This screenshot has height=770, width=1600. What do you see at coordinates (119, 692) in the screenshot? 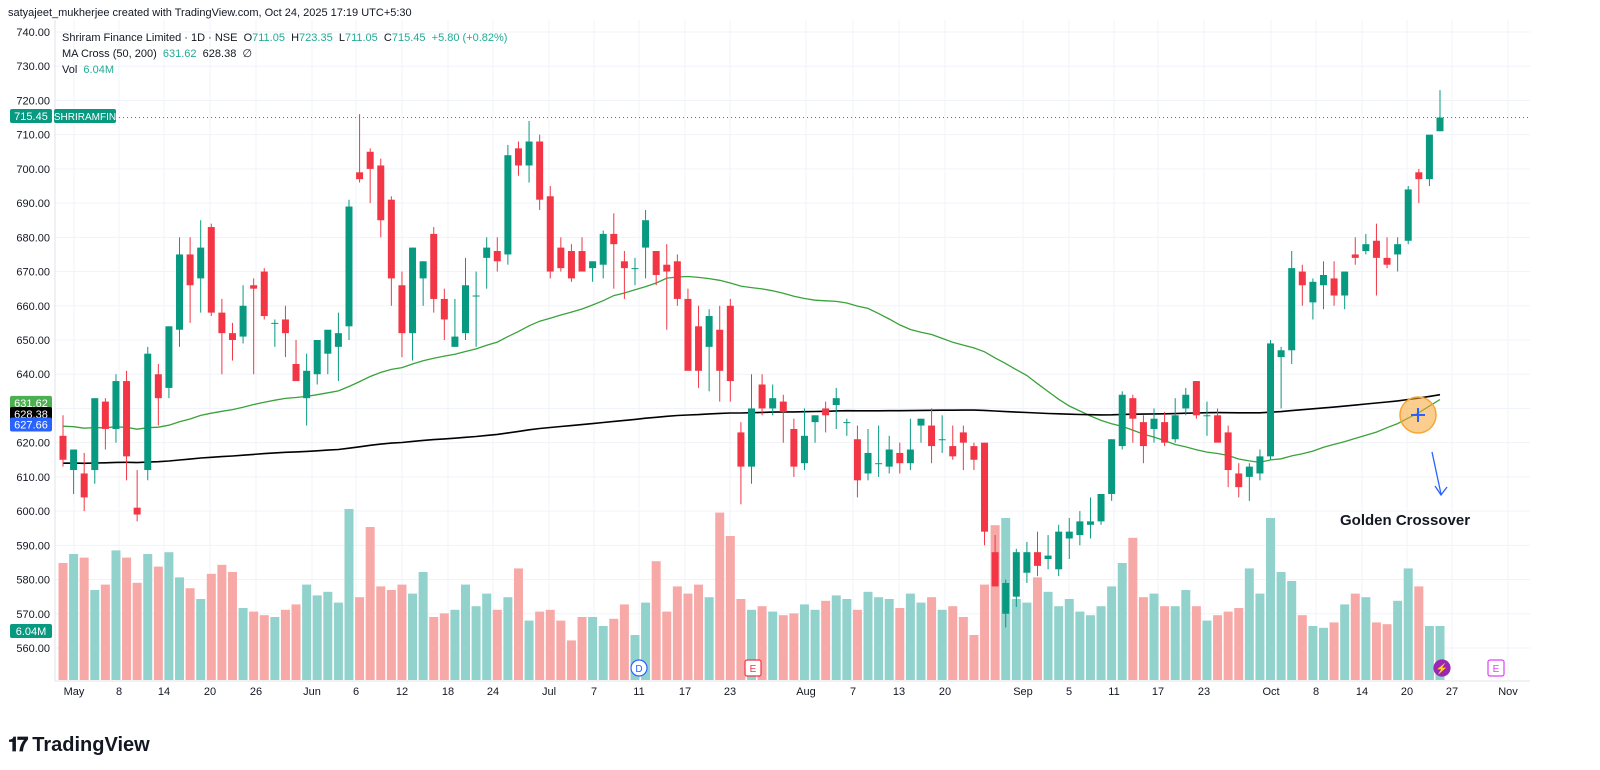
I see `time-tick-label: 8` at bounding box center [119, 692].